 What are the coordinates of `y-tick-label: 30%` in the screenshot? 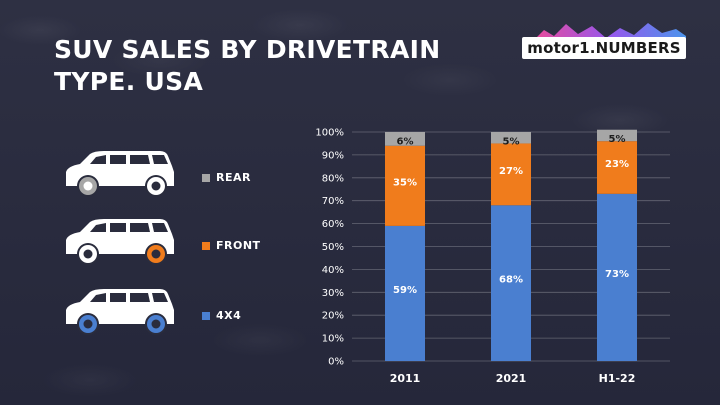 It's located at (333, 293).